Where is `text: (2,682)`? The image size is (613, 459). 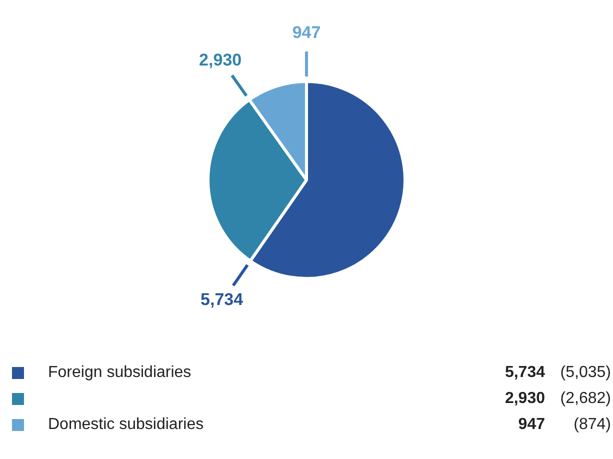 text: (2,682) is located at coordinates (585, 399).